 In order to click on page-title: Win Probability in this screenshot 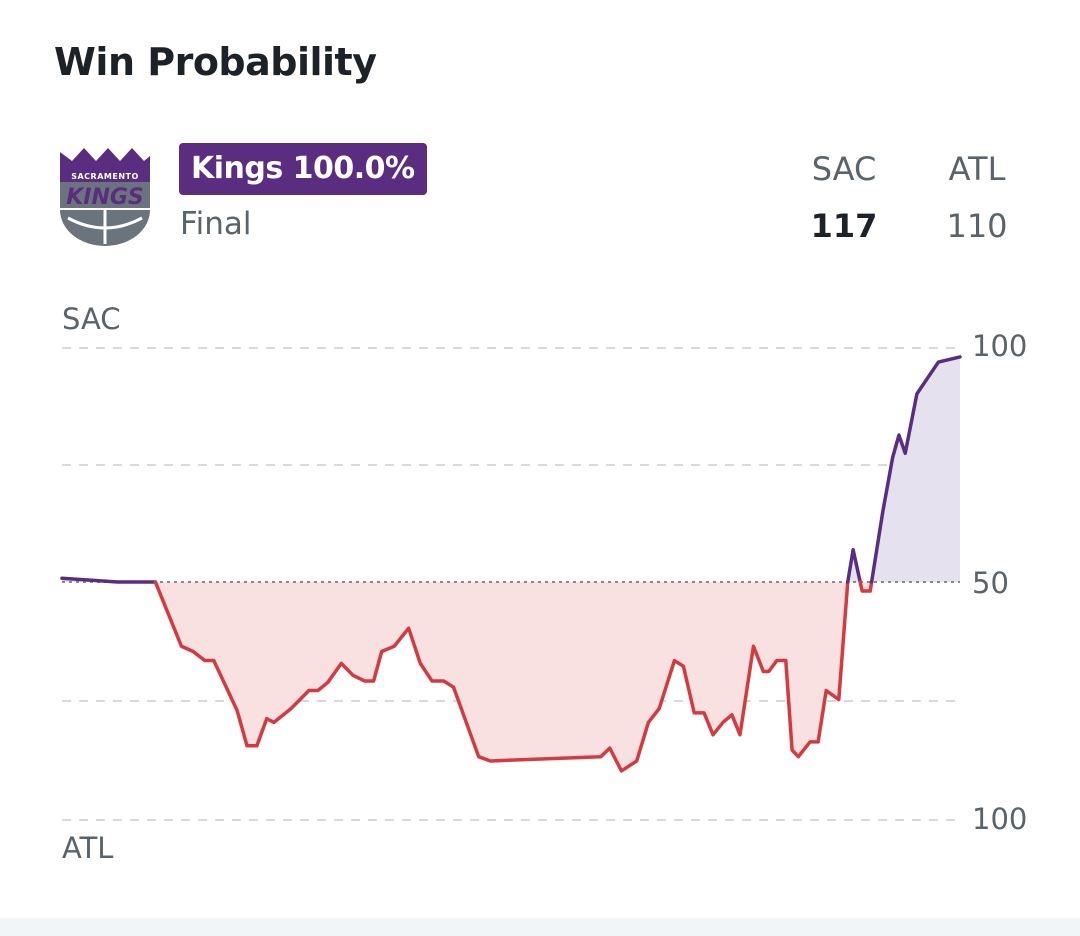, I will do `click(215, 62)`.